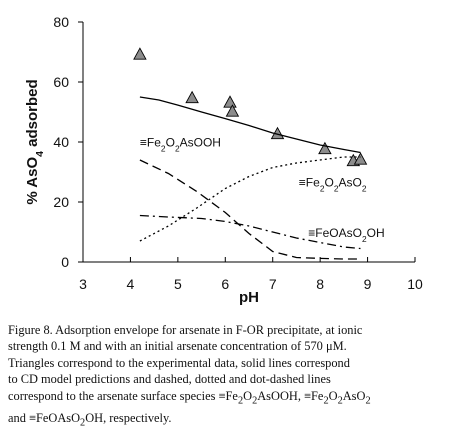 The image size is (467, 435). What do you see at coordinates (320, 284) in the screenshot?
I see `x-tick-label: 8` at bounding box center [320, 284].